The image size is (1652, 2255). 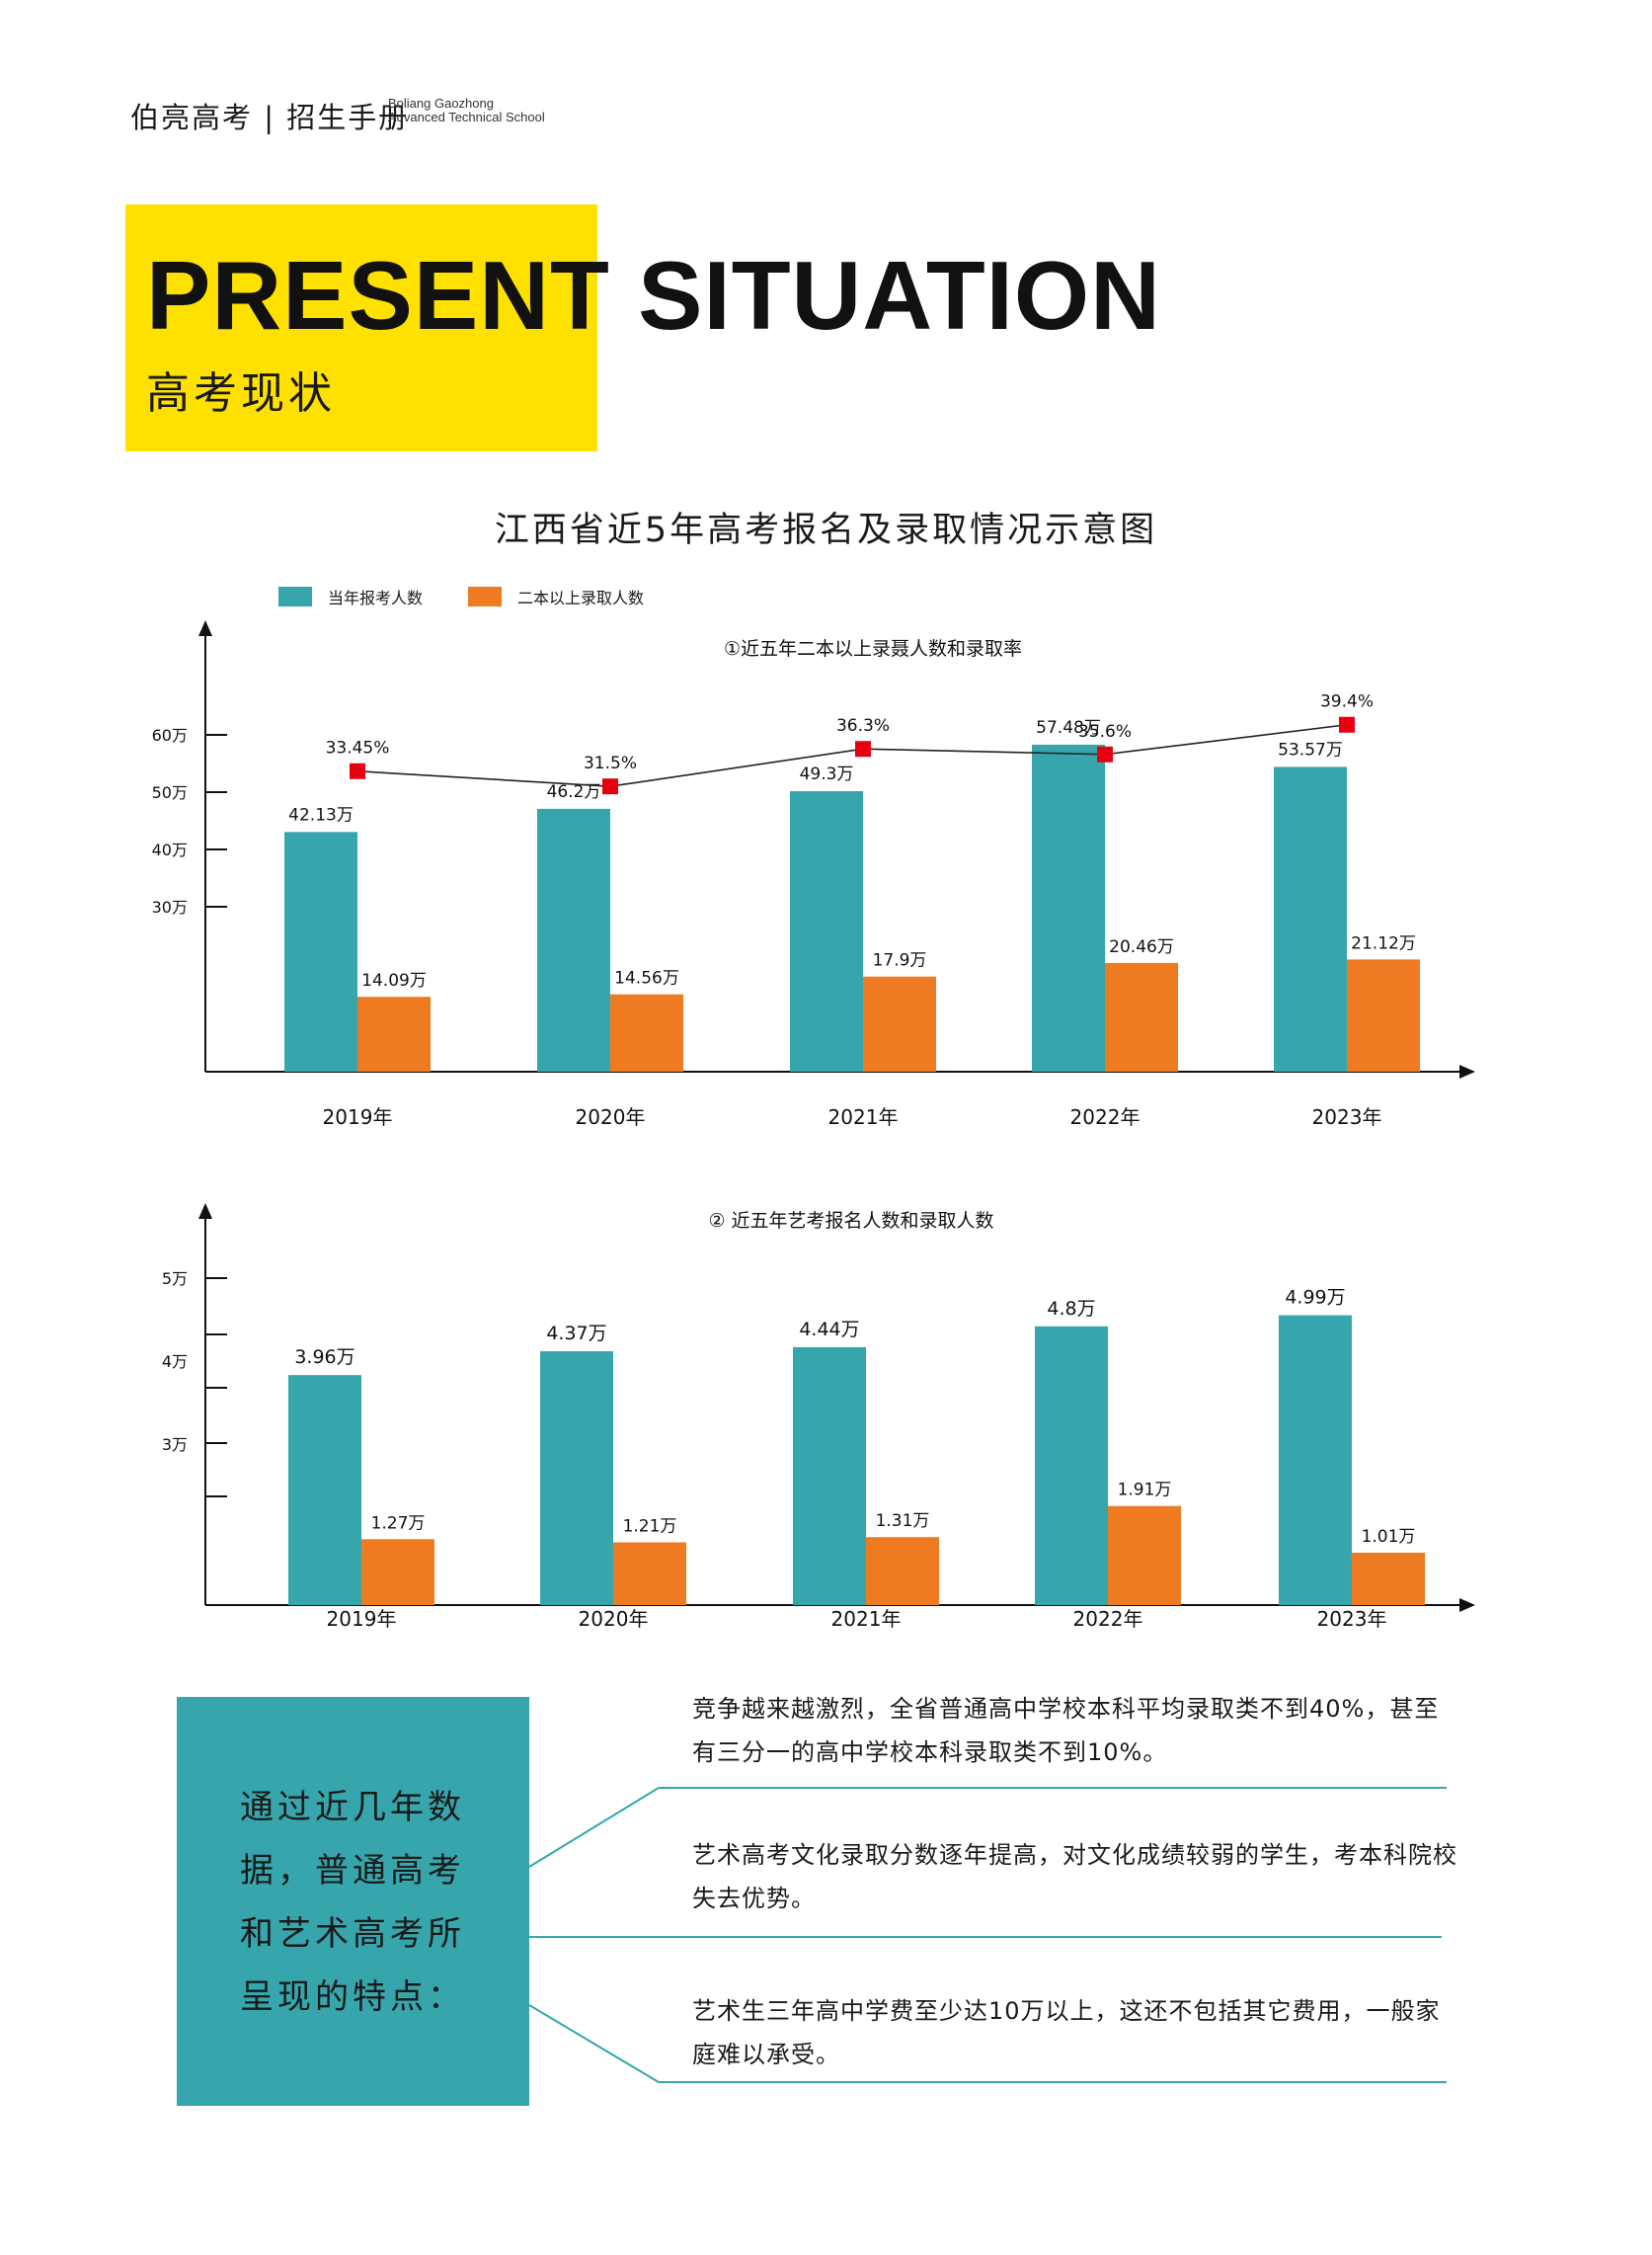 What do you see at coordinates (1389, 1537) in the screenshot?
I see `bar-value-label-admitted: 1.01万` at bounding box center [1389, 1537].